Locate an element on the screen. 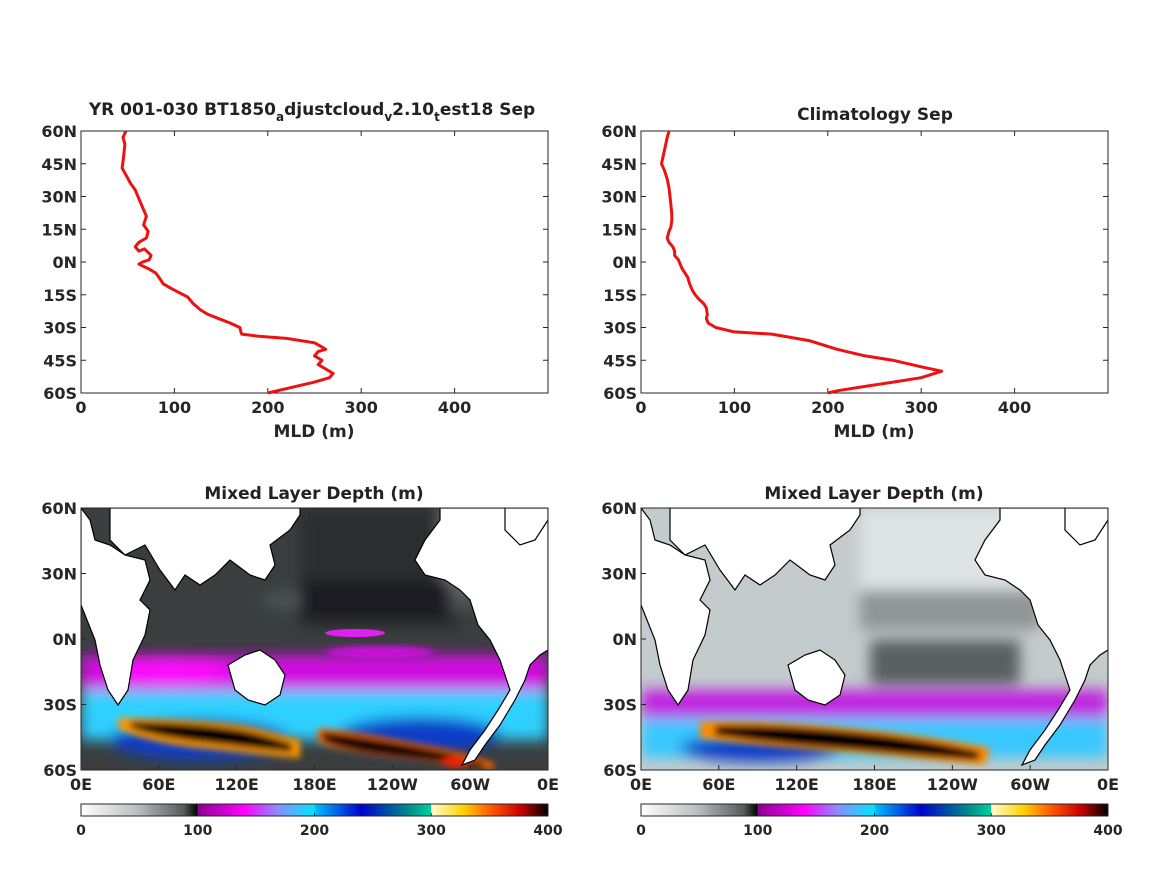 Image resolution: width=1167 pixels, height=875 pixels. panel-title-climatology: Climatology Sep is located at coordinates (875, 115).